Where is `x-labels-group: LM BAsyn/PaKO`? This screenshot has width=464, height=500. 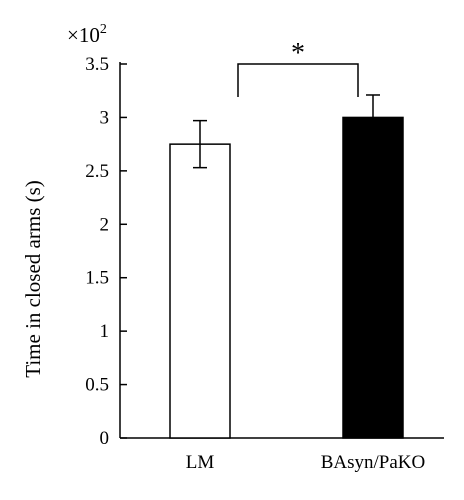
x-labels-group: LM BAsyn/PaKO is located at coordinates (306, 462).